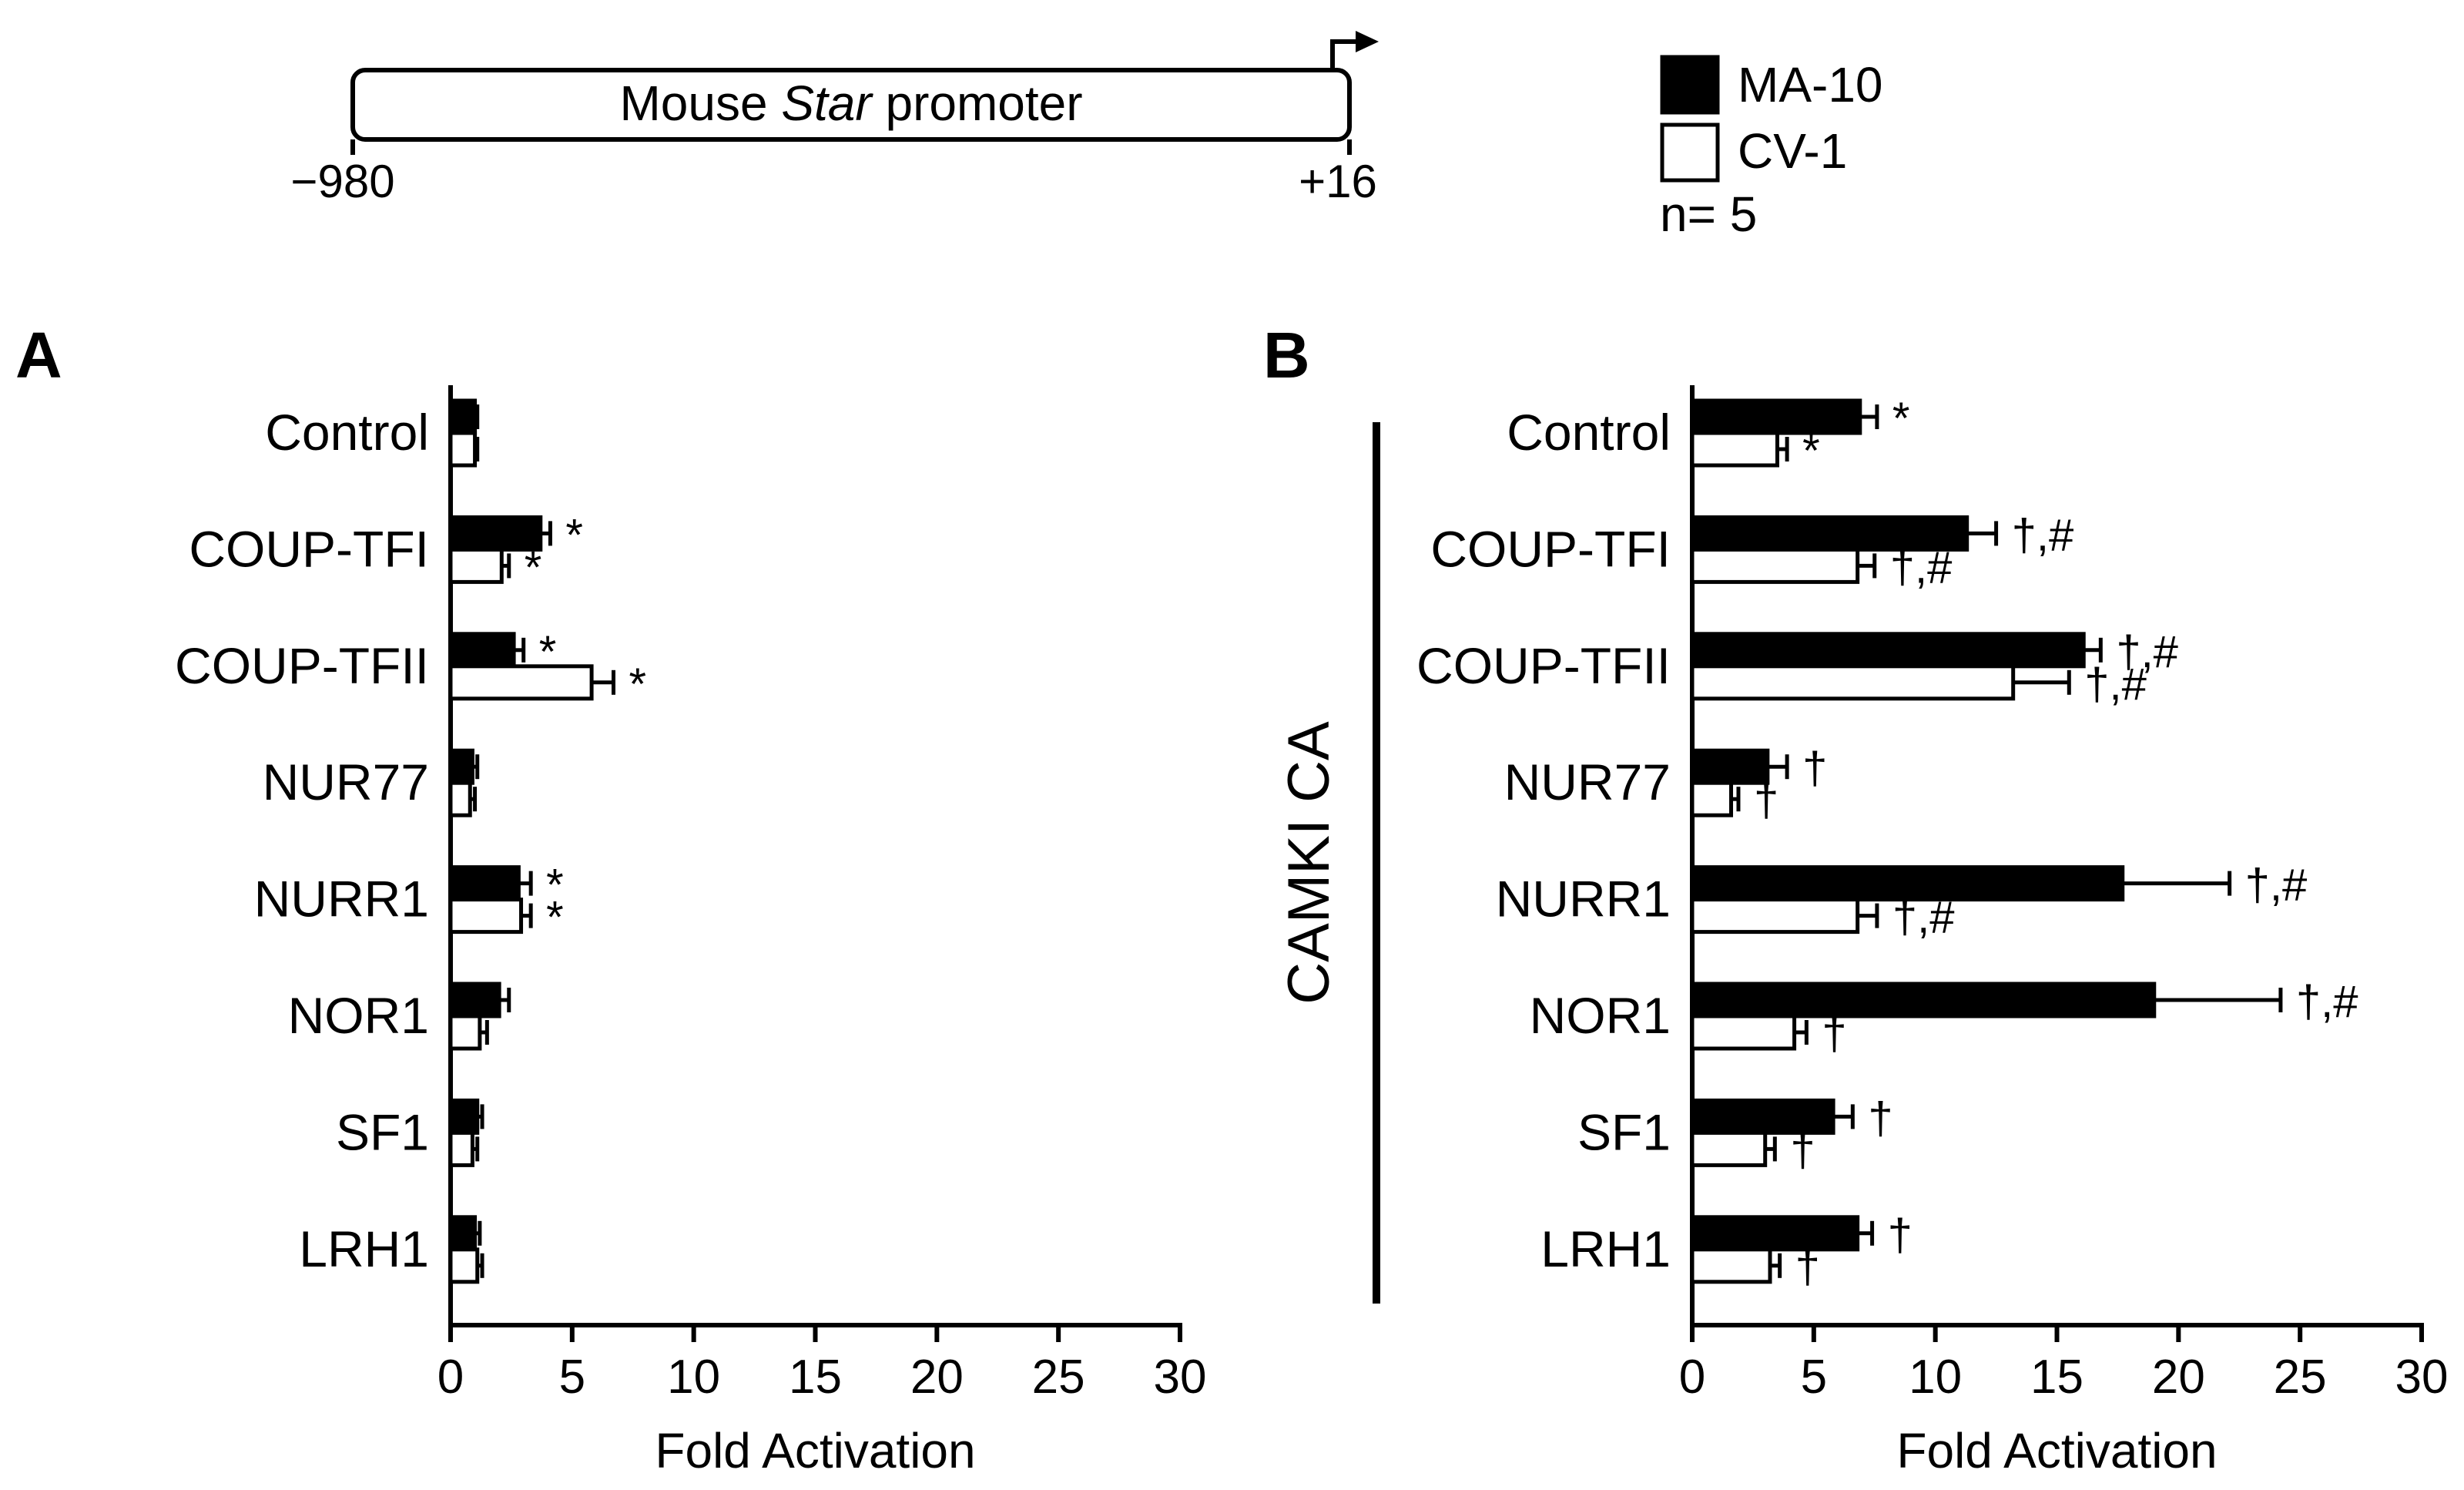 The image size is (2464, 1490). What do you see at coordinates (461, 1148) in the screenshot?
I see `panel-a-bar-cv-1-sf1` at bounding box center [461, 1148].